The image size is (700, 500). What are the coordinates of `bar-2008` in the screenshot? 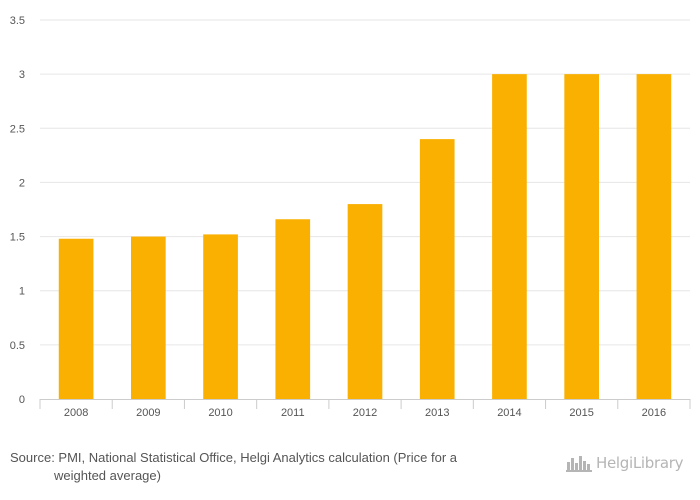 It's located at (76, 318).